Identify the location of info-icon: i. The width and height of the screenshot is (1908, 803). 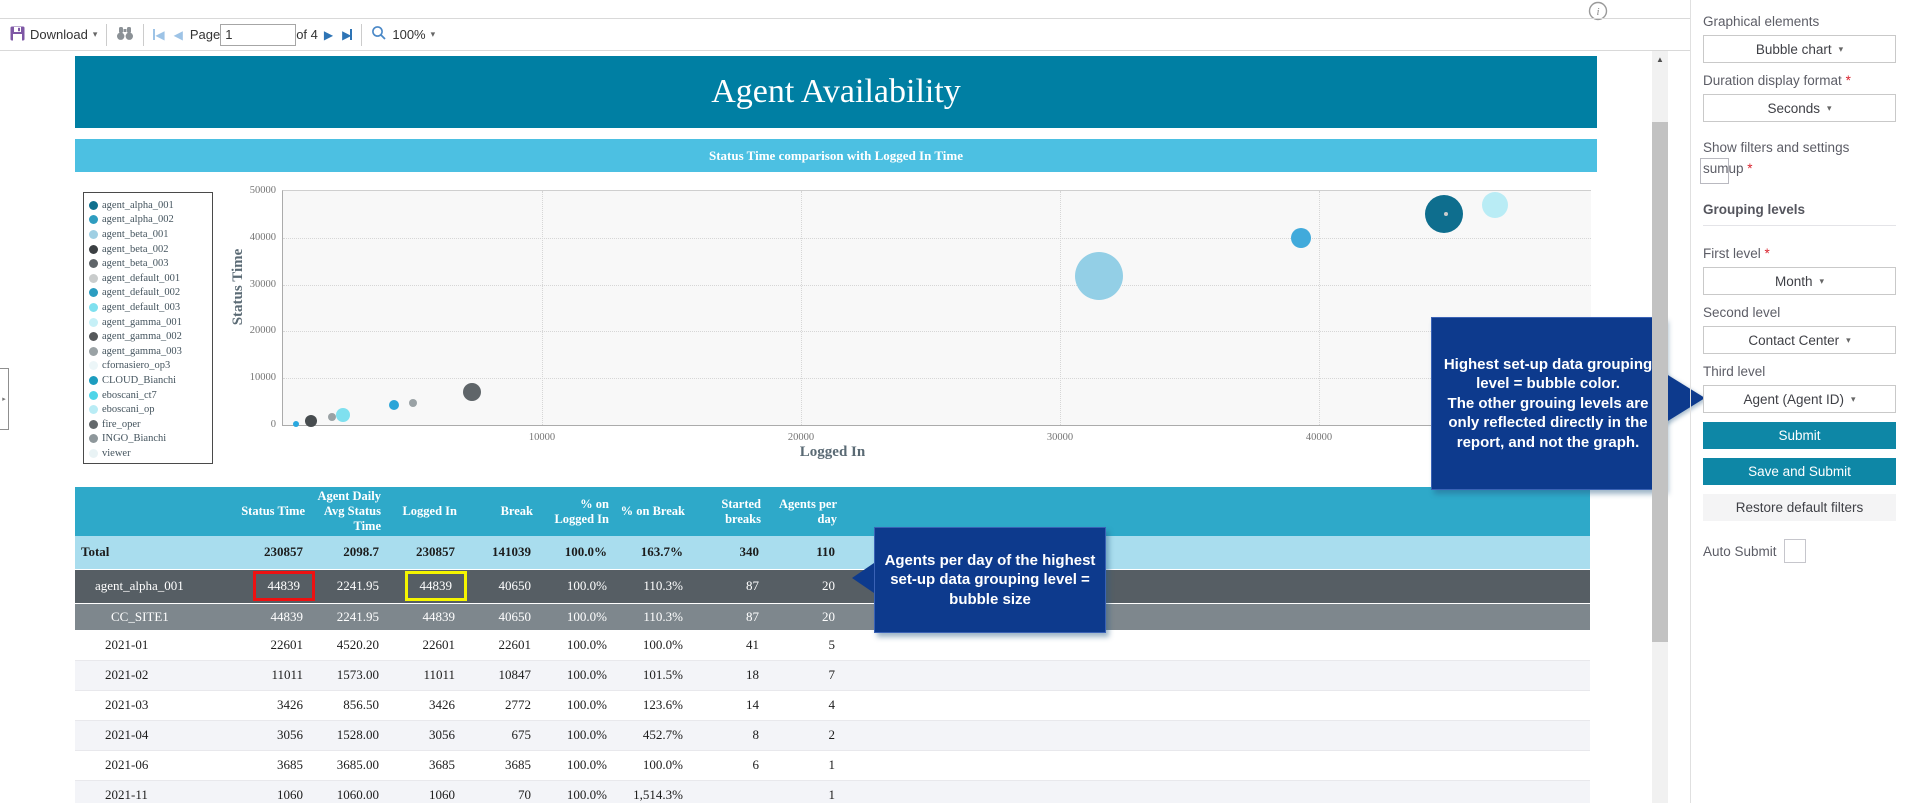
(1598, 13).